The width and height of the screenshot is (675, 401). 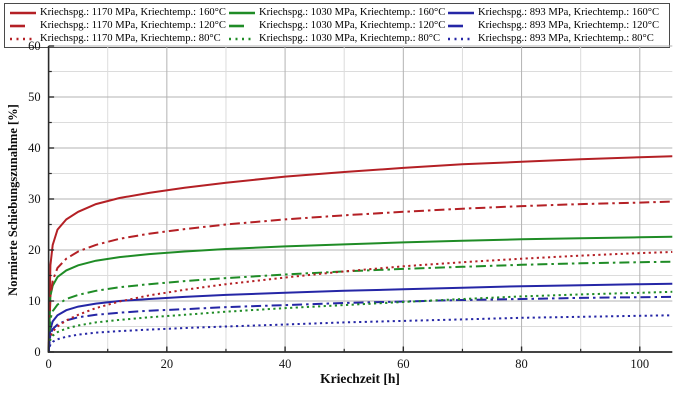 I want to click on y-tick-label: 40, so click(x=34, y=148).